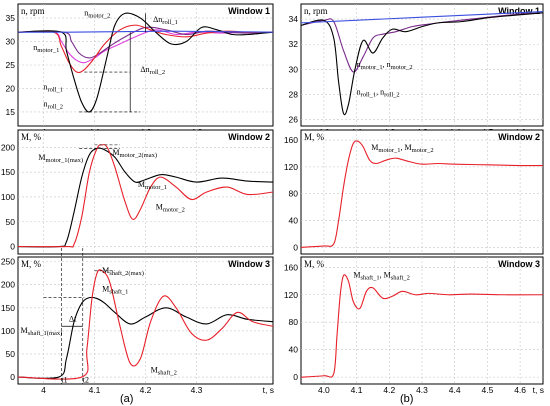  What do you see at coordinates (422, 17) in the screenshot?
I see `series-reference` at bounding box center [422, 17].